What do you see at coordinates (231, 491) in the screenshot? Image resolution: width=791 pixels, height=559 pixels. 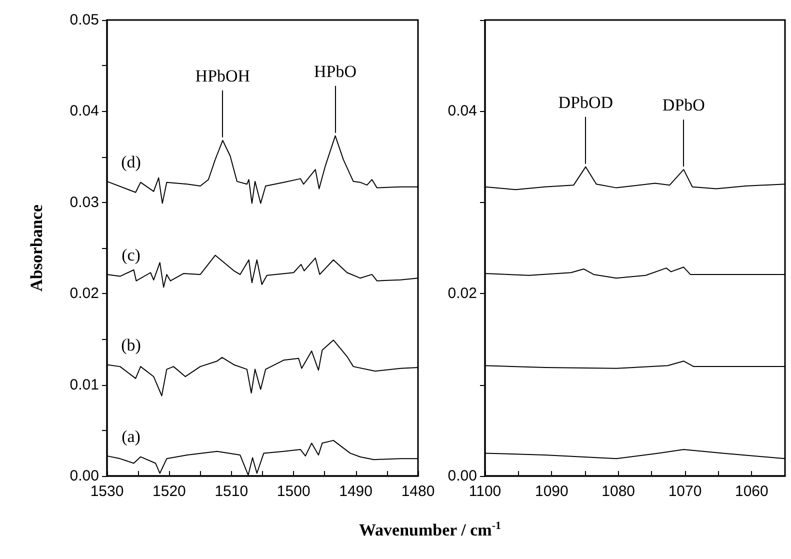 I see `x-tick-label: 1510` at bounding box center [231, 491].